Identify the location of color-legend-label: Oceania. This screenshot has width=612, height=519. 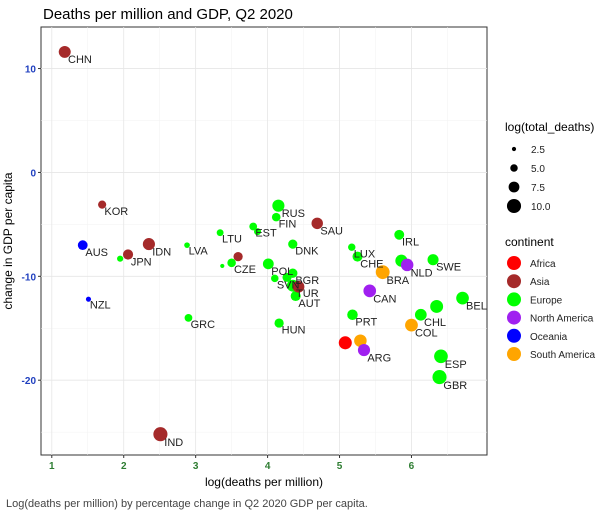
(549, 337).